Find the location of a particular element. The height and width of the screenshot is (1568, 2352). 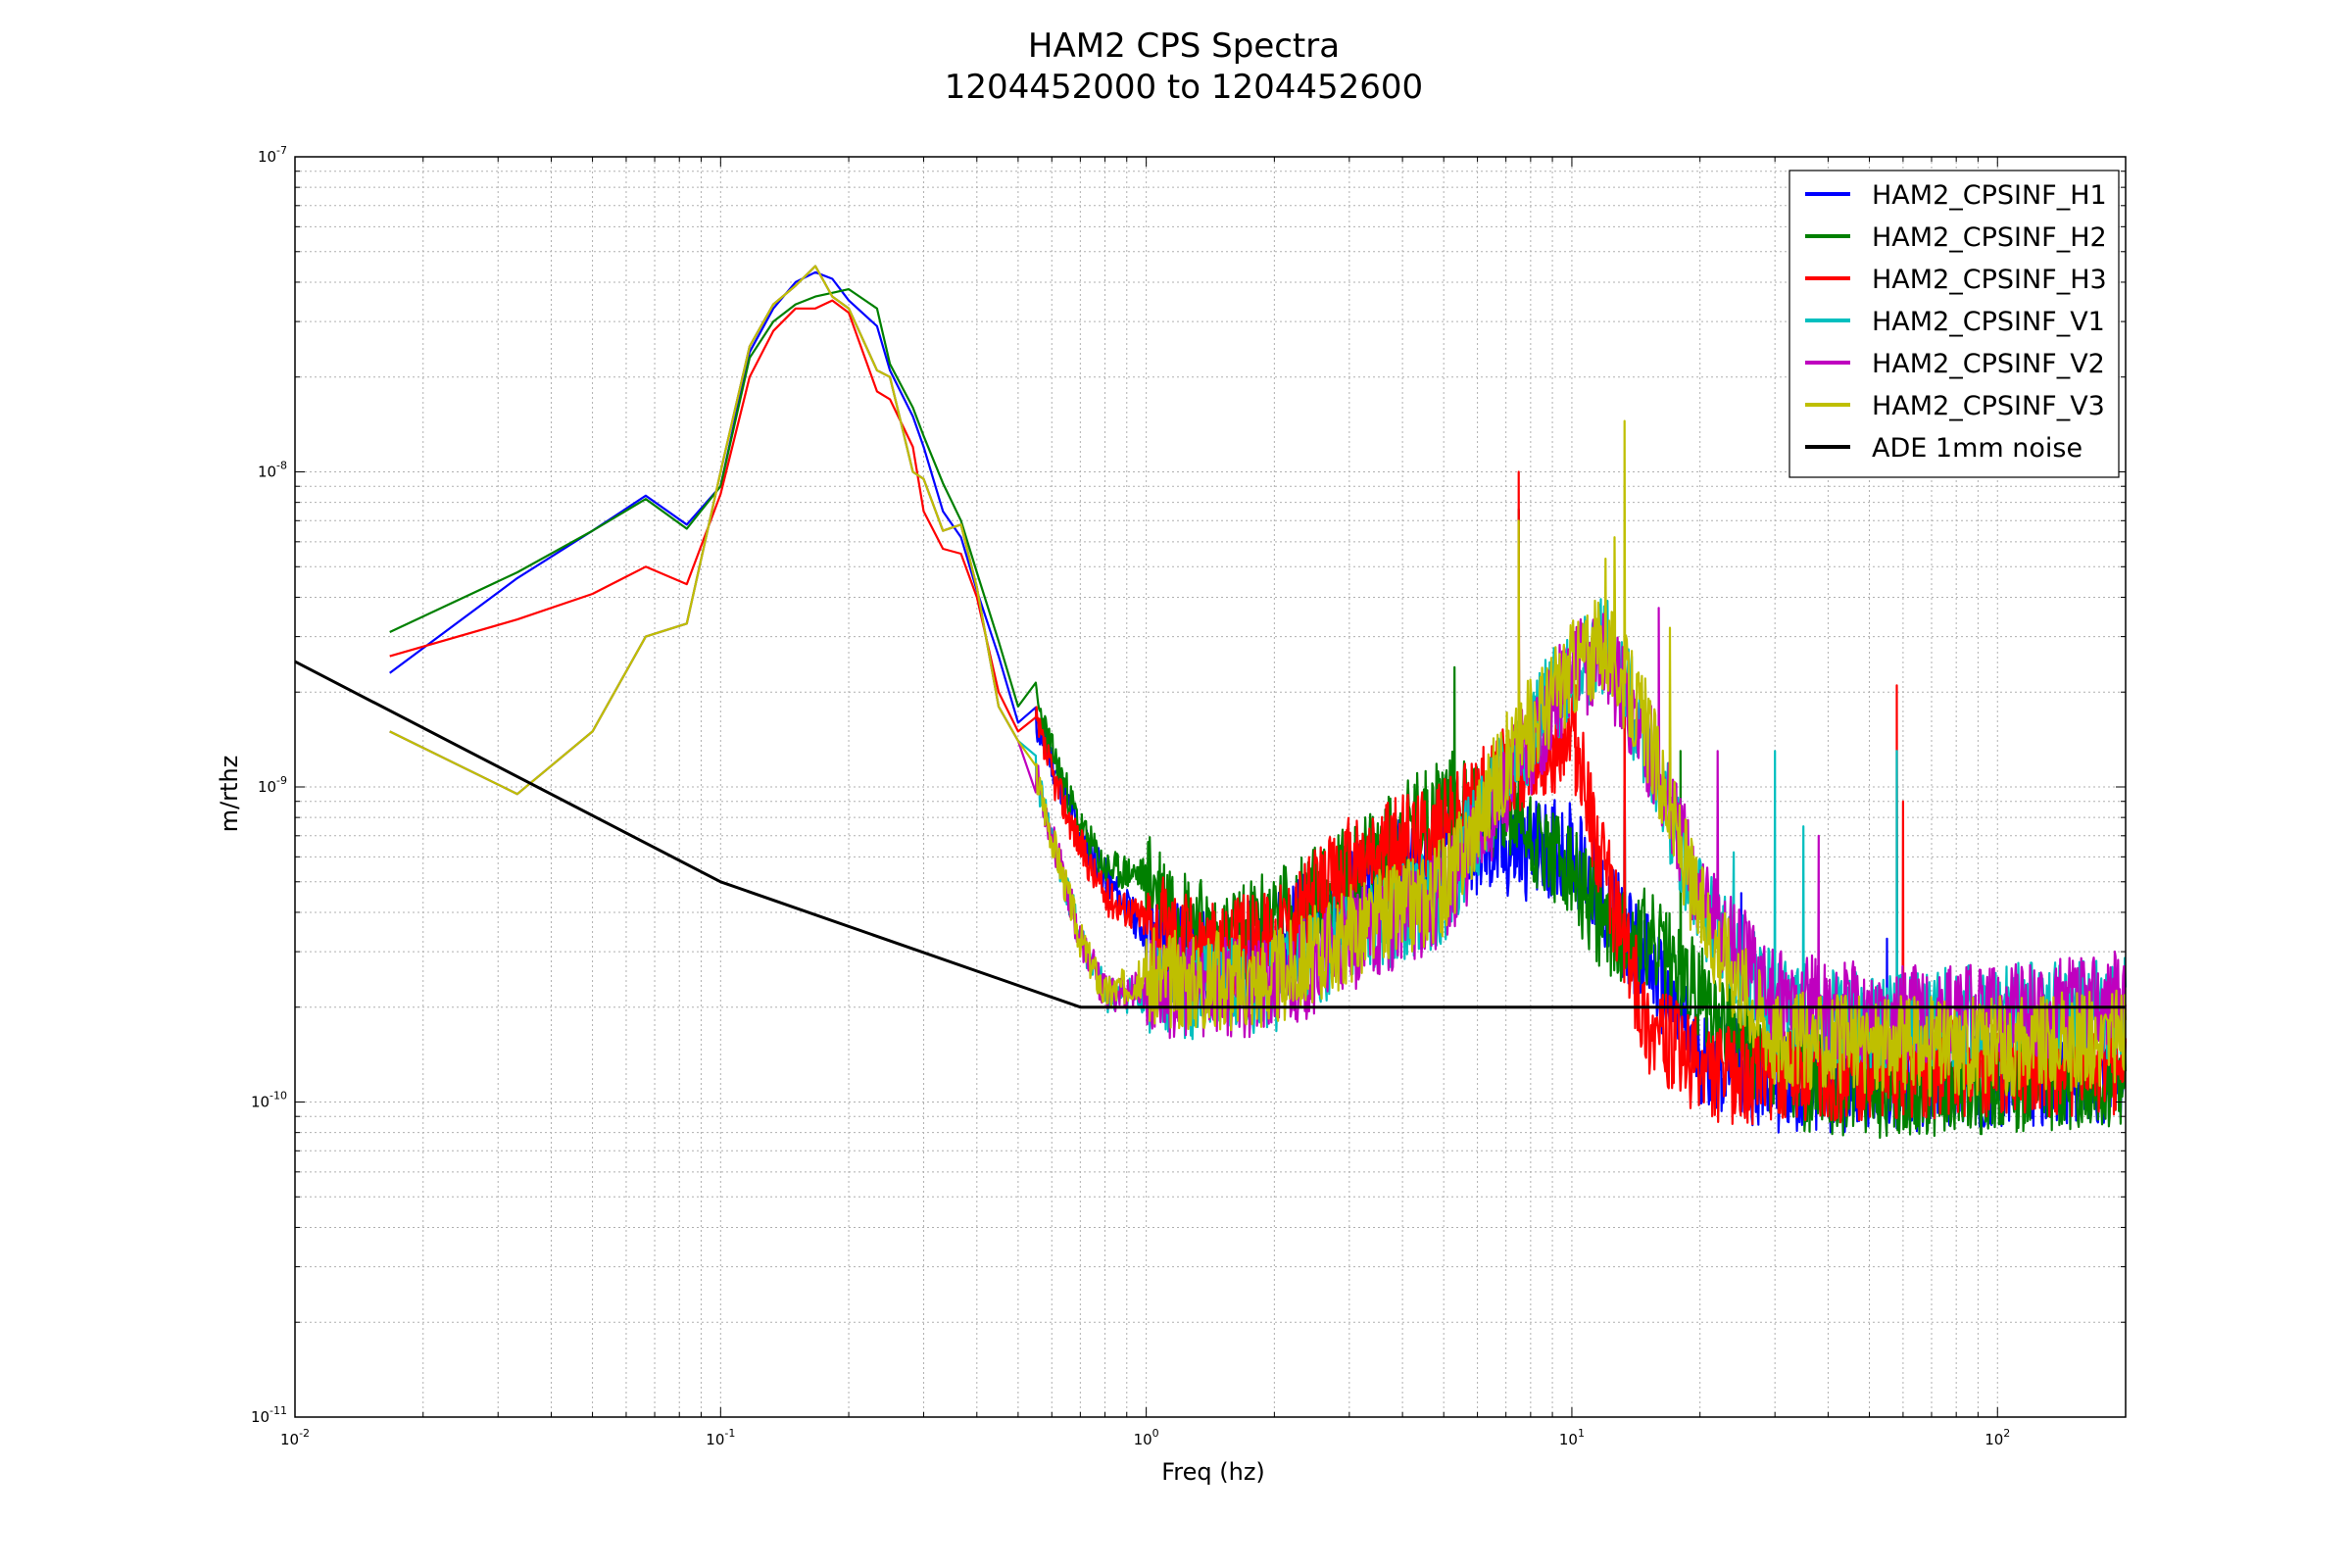

x-tick-label: 10¹ is located at coordinates (1572, 1437).